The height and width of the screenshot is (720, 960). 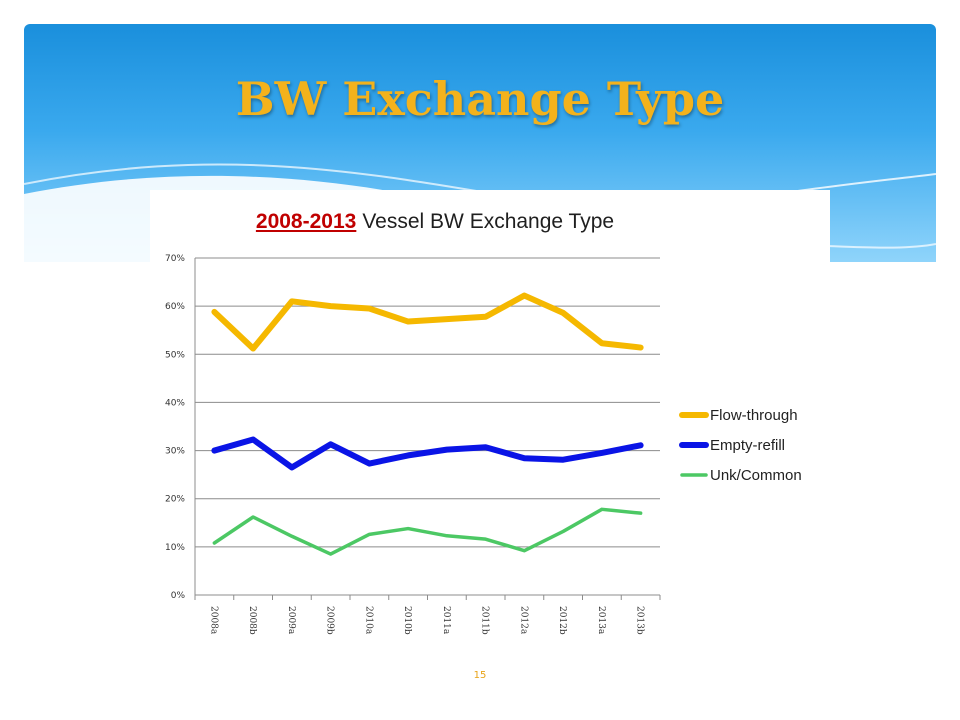 What do you see at coordinates (756, 475) in the screenshot?
I see `legend-label-2: Unk/Common` at bounding box center [756, 475].